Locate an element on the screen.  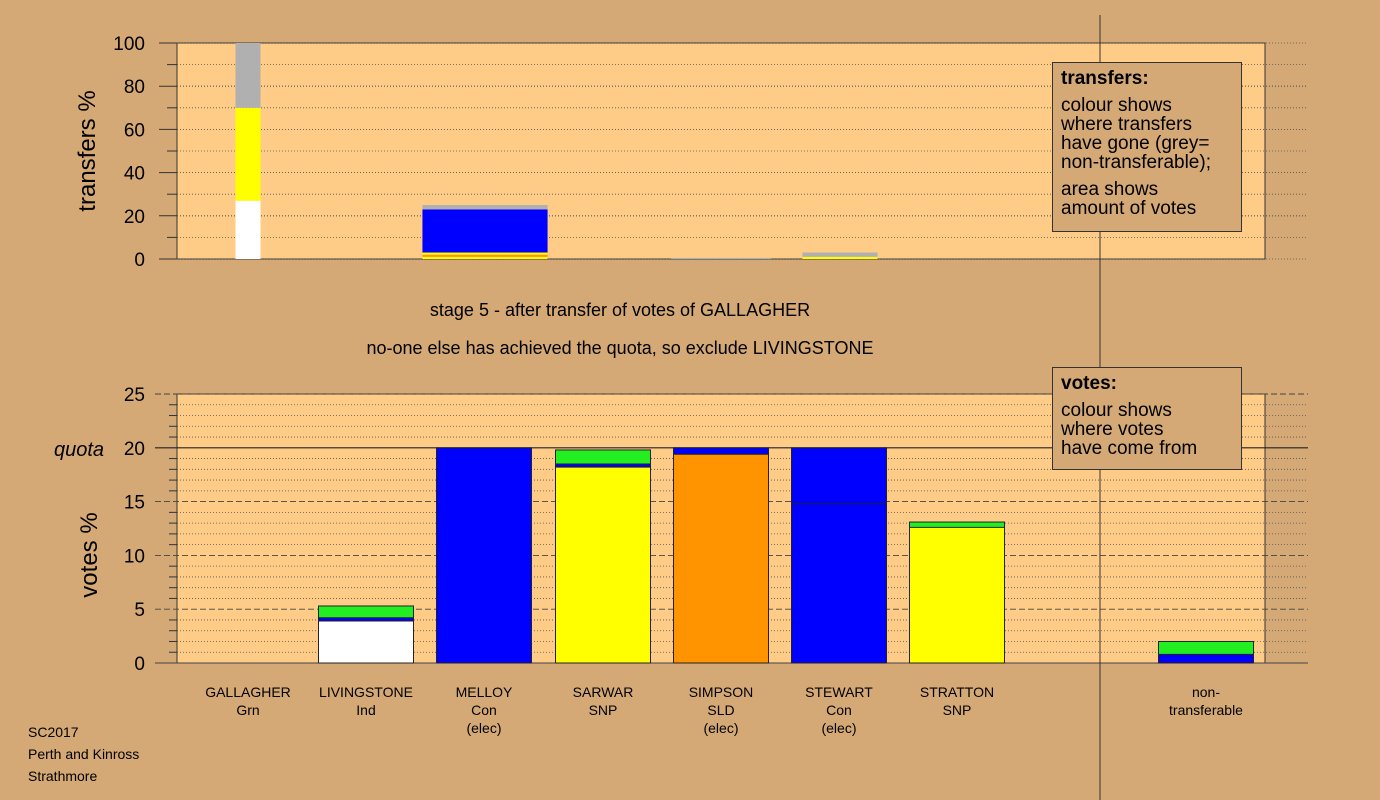
transfers-legend-line: amount of votes is located at coordinates (1129, 208).